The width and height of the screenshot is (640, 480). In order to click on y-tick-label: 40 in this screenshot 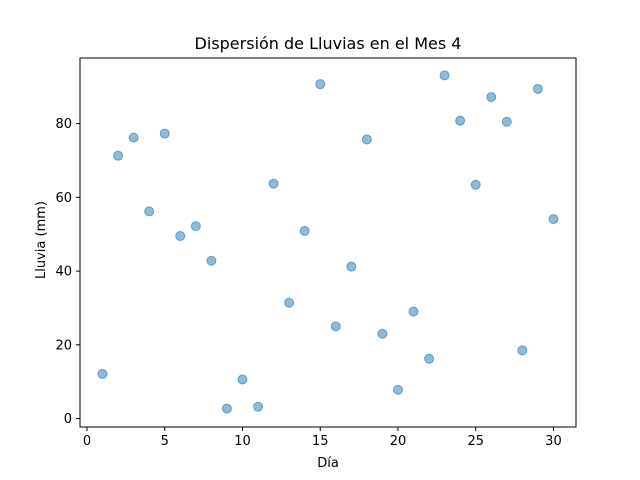, I will do `click(63, 272)`.